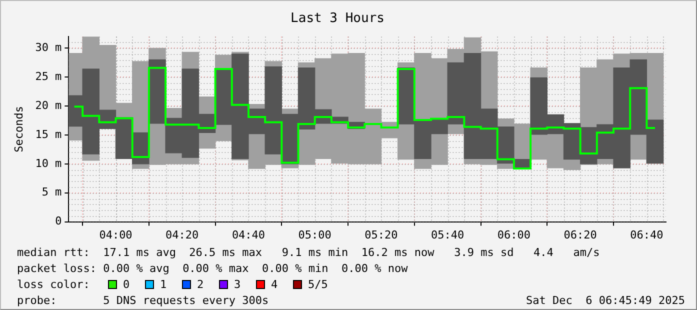 The image size is (697, 310). What do you see at coordinates (237, 284) in the screenshot?
I see `text: 3` at bounding box center [237, 284].